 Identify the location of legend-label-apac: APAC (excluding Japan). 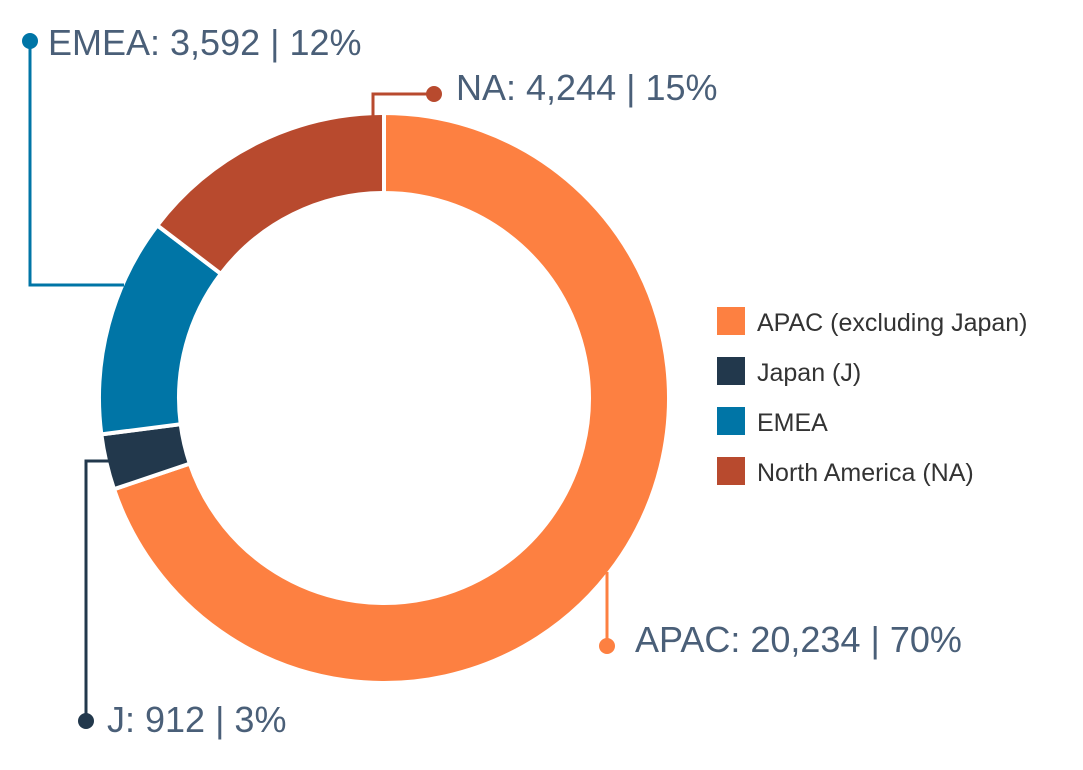
(892, 323).